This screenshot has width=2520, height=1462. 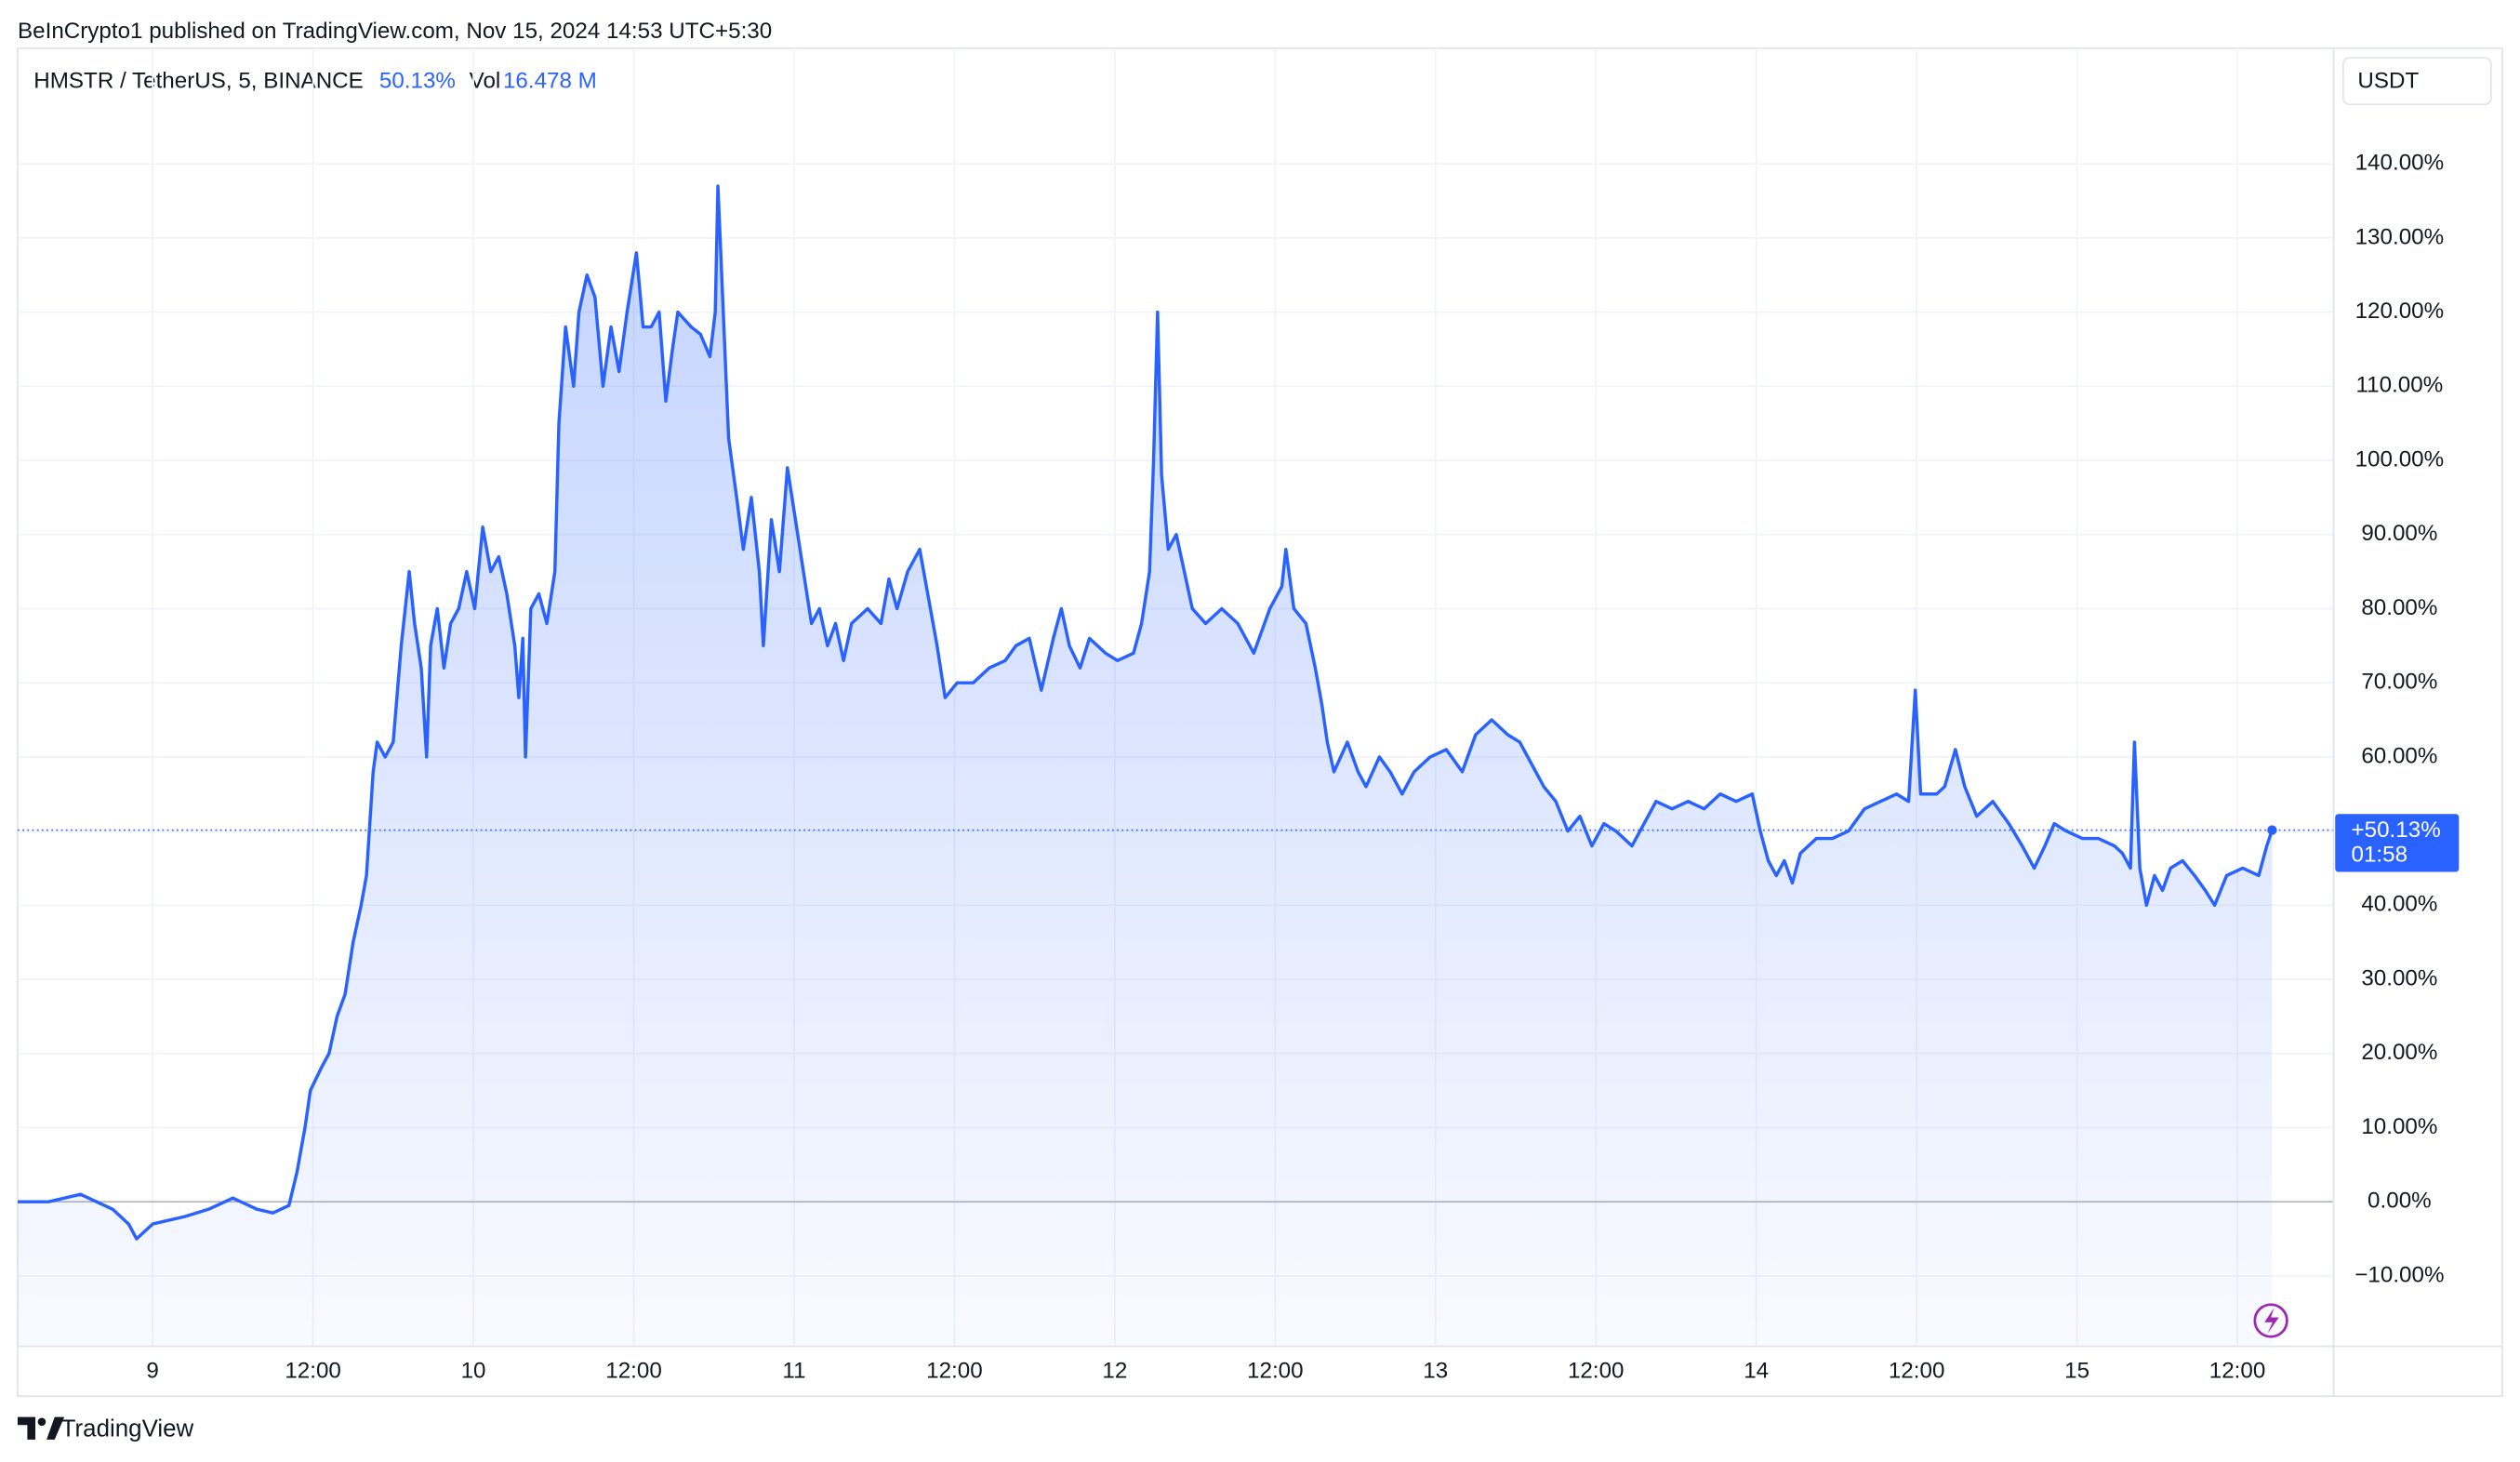 I want to click on currency-button, so click(x=2417, y=81).